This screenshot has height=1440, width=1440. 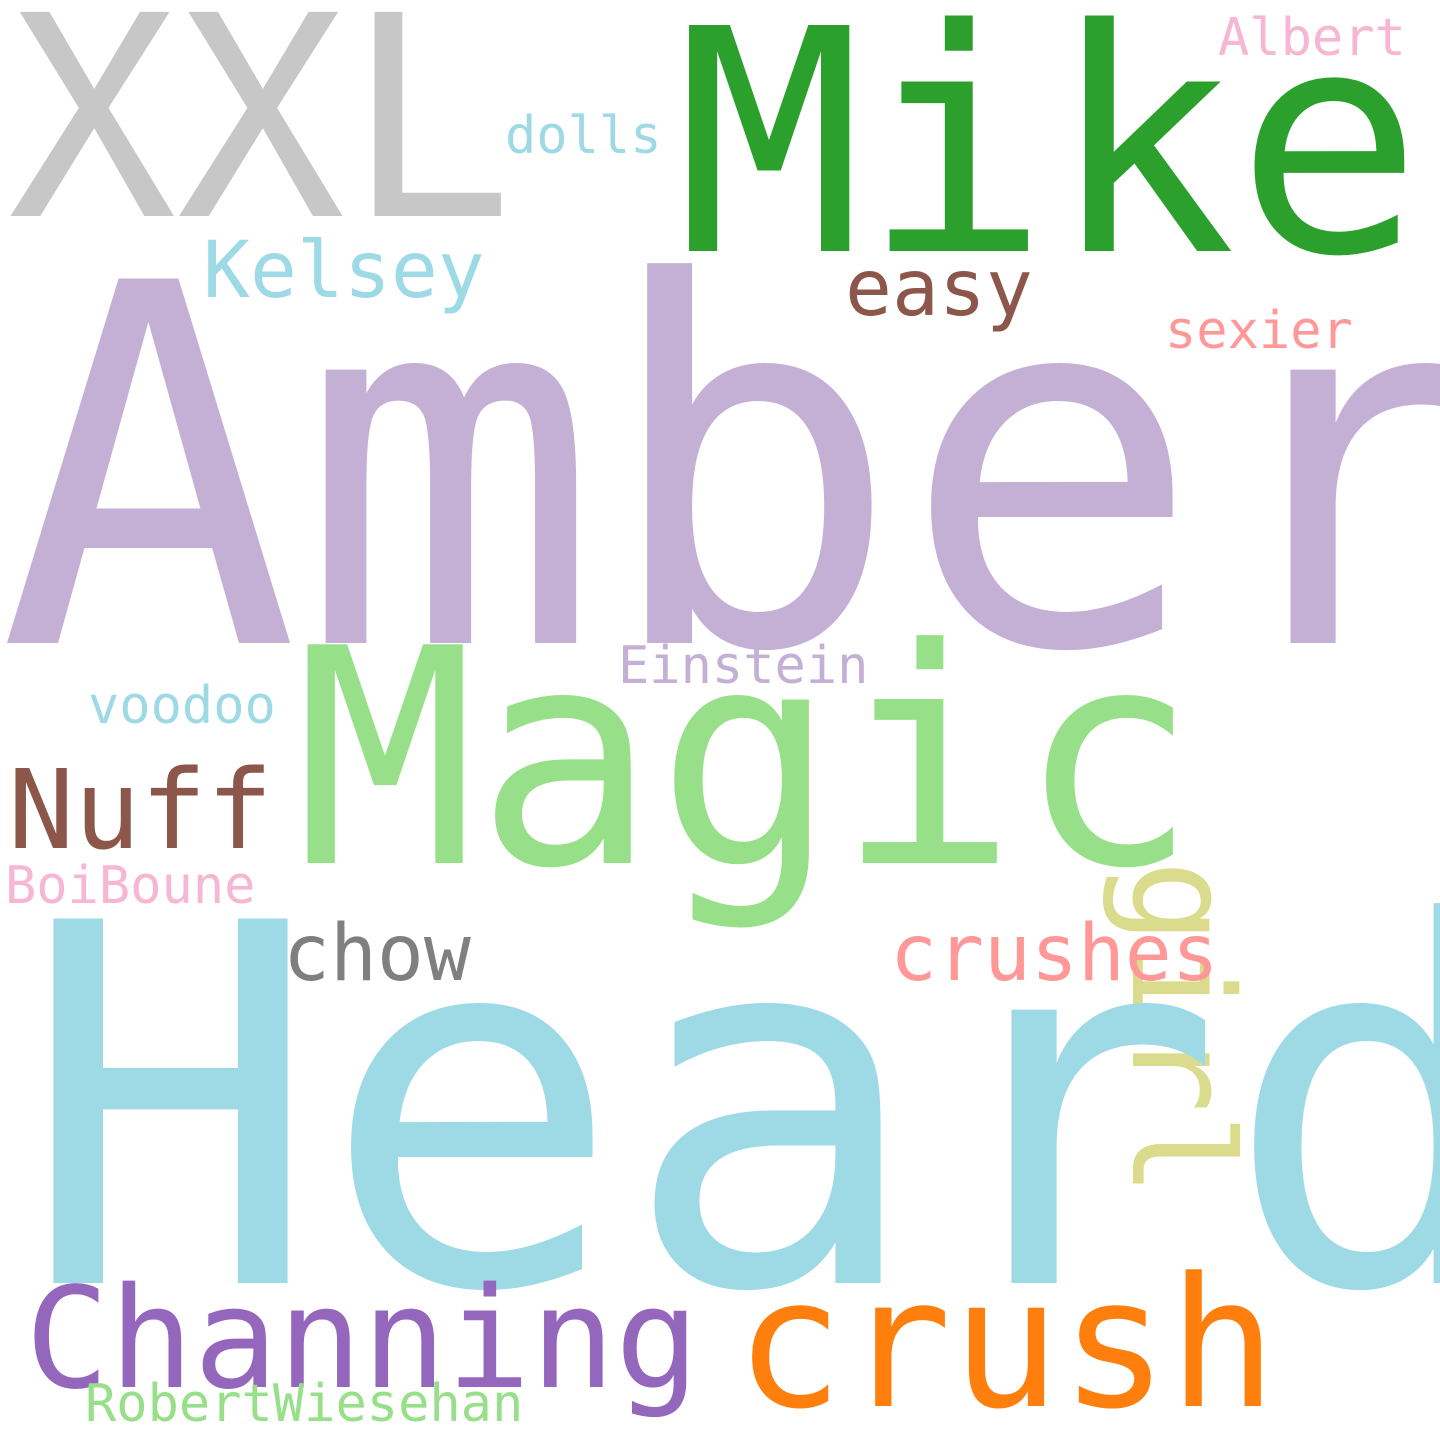 I want to click on word-albert: Albert, so click(x=1312, y=38).